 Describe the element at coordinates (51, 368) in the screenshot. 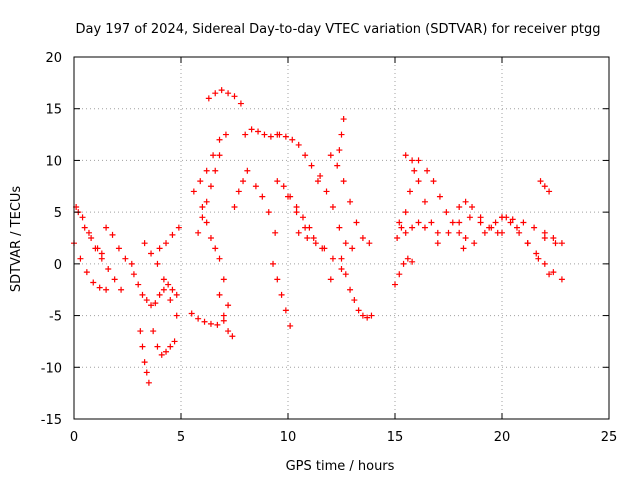

I see `y-tick-label: -10` at that location.